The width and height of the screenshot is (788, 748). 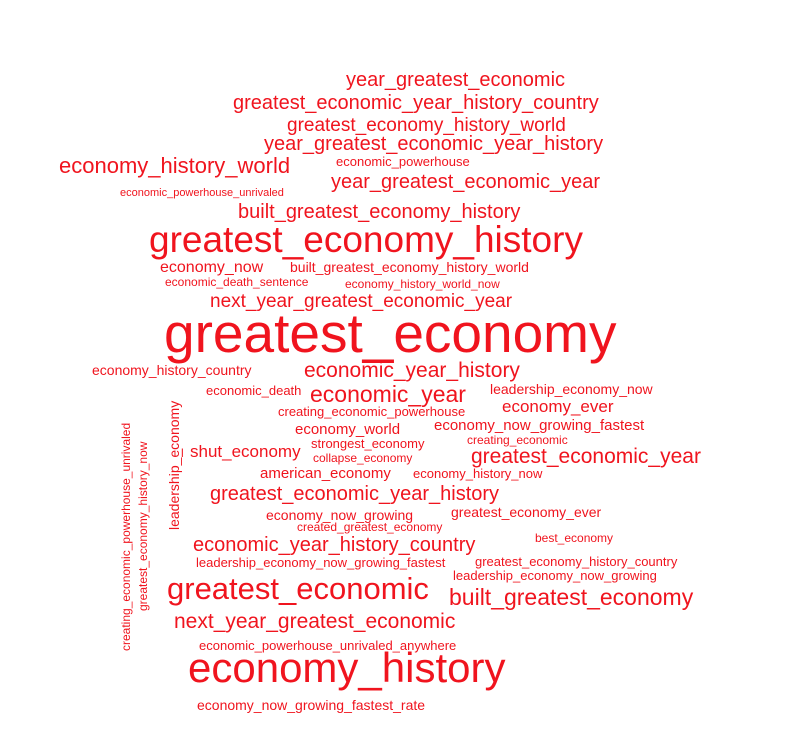 I want to click on word: greatest_economic_year_history, so click(x=355, y=494).